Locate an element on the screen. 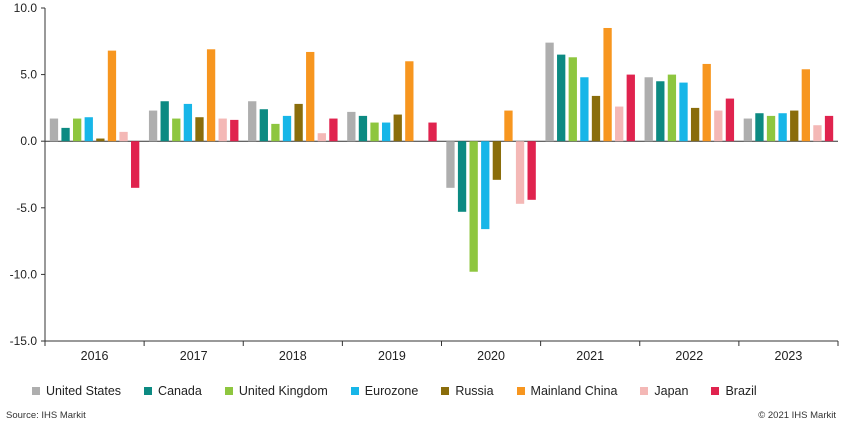  legend-item: Eurozone is located at coordinates (384, 391).